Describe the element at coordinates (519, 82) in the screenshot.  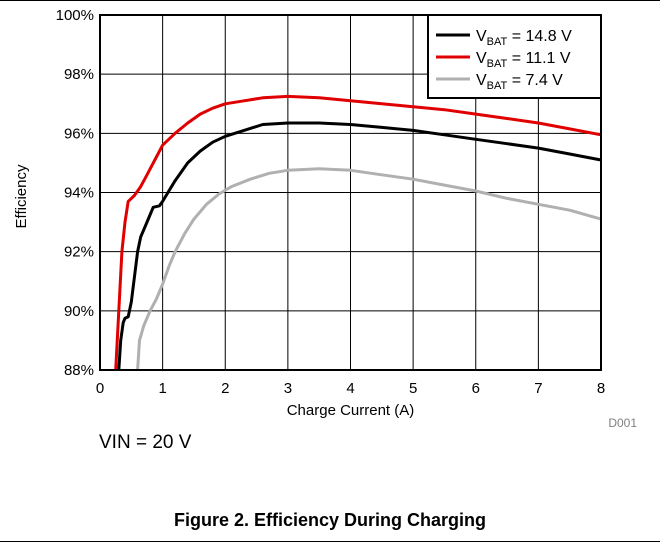
I see `legend-entry: VBAT = 7.4 V` at that location.